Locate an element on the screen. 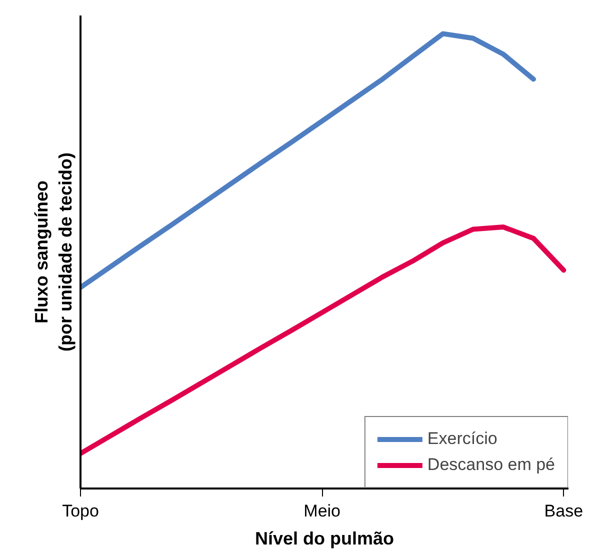  legend-label: Exercício is located at coordinates (462, 439).